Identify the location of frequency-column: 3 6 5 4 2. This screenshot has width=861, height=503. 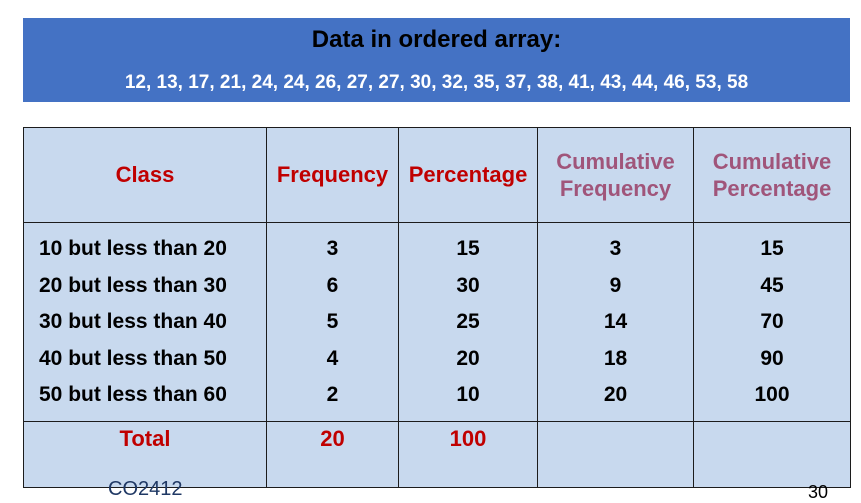
(332, 322).